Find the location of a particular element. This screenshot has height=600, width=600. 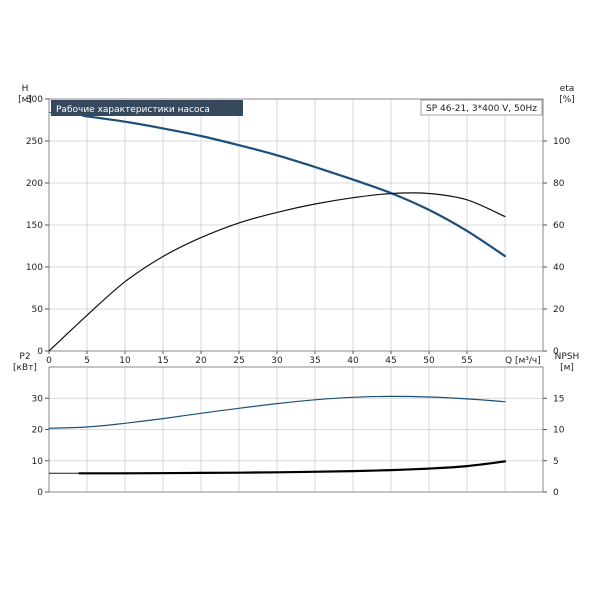

chart-title-box is located at coordinates (147, 108).